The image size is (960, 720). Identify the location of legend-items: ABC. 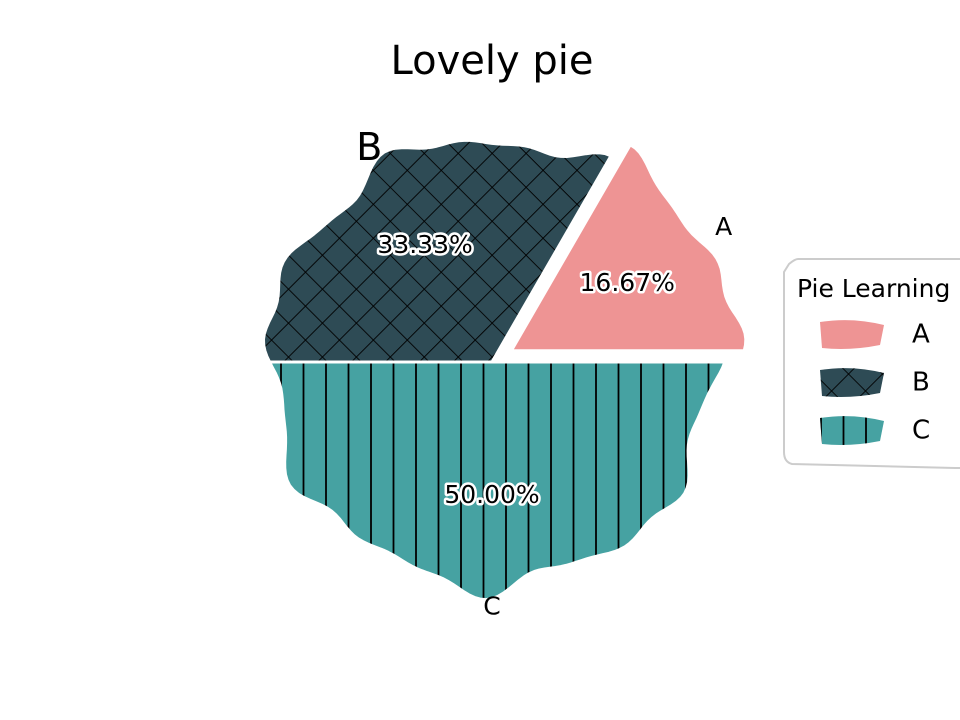
(875, 383).